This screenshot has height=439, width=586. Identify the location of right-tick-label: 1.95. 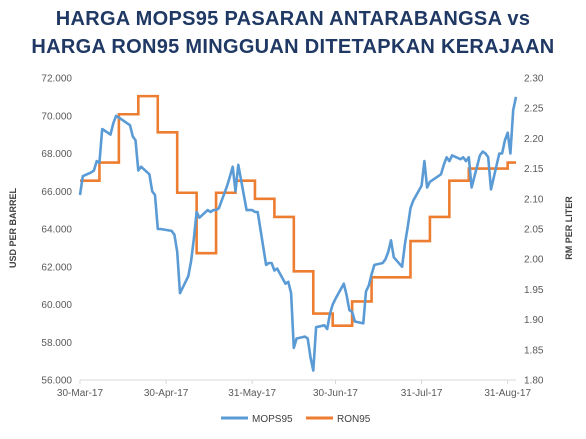
(534, 290).